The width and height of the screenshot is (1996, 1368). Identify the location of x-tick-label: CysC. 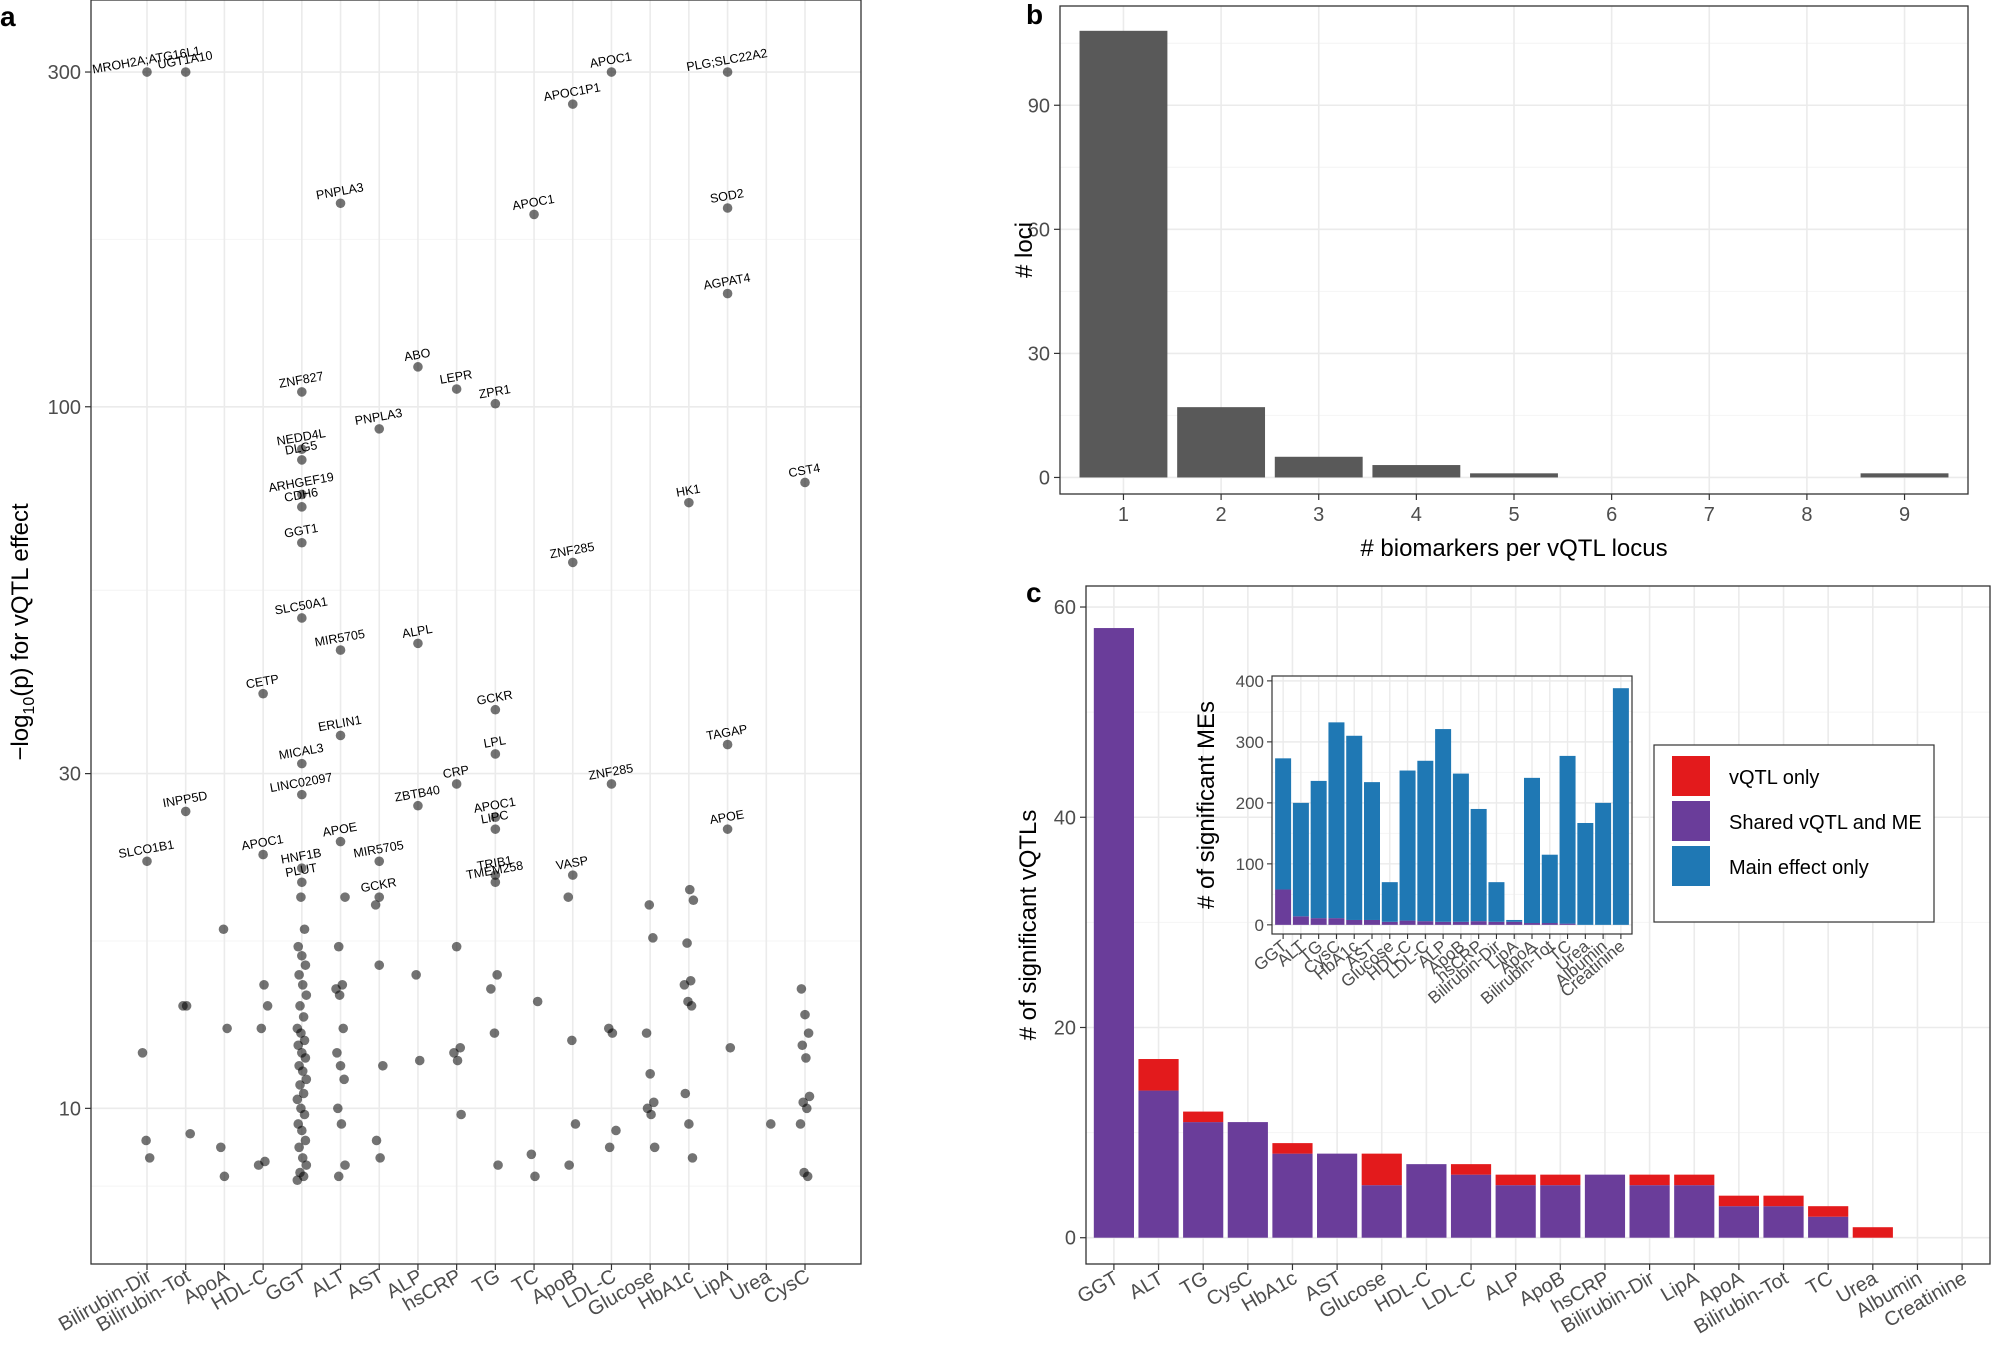
(786, 1286).